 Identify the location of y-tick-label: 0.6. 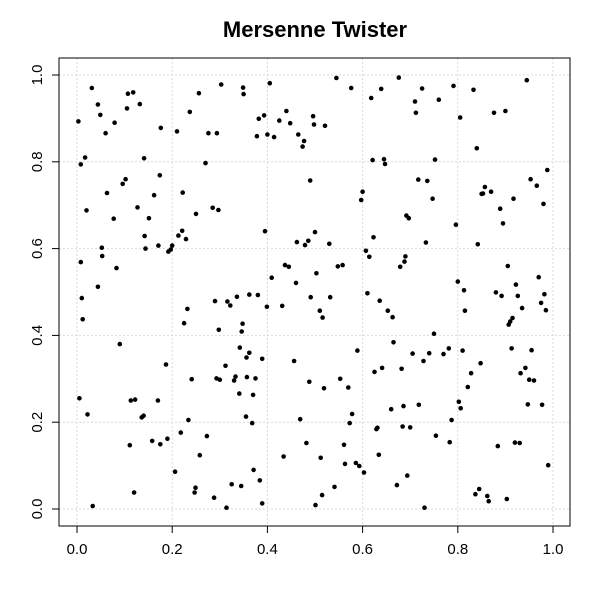
(37, 248).